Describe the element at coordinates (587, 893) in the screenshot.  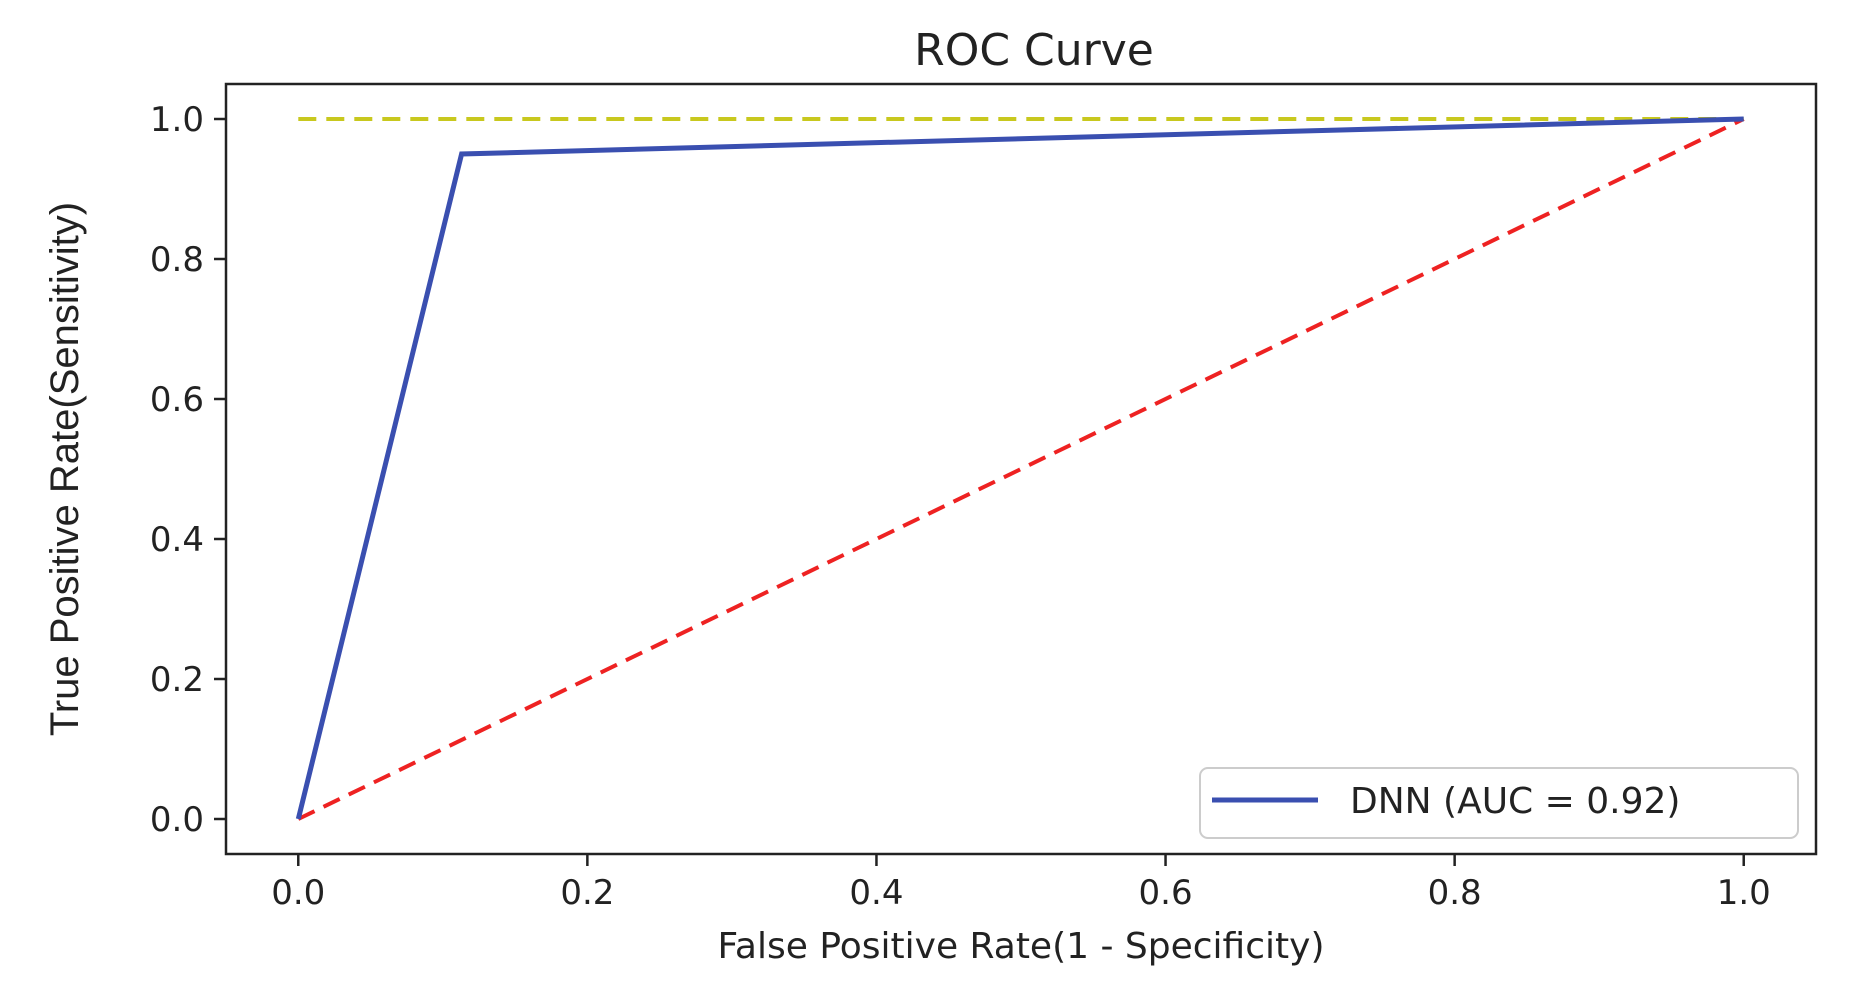
I see `x-tick-label: 0.2` at that location.